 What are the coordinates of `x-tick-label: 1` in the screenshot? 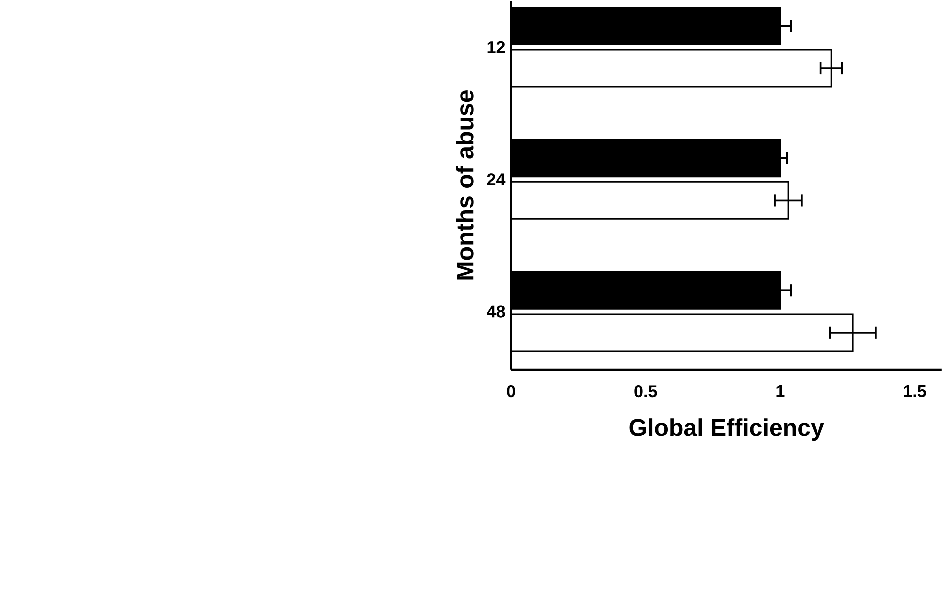 It's located at (780, 392).